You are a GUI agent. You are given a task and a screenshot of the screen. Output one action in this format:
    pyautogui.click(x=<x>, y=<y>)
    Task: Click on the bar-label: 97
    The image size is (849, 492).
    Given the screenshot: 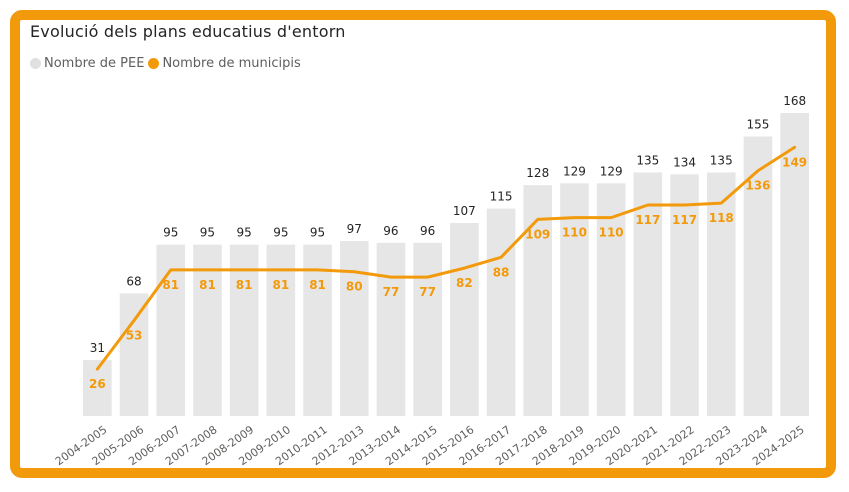 What is the action you would take?
    pyautogui.click(x=354, y=229)
    